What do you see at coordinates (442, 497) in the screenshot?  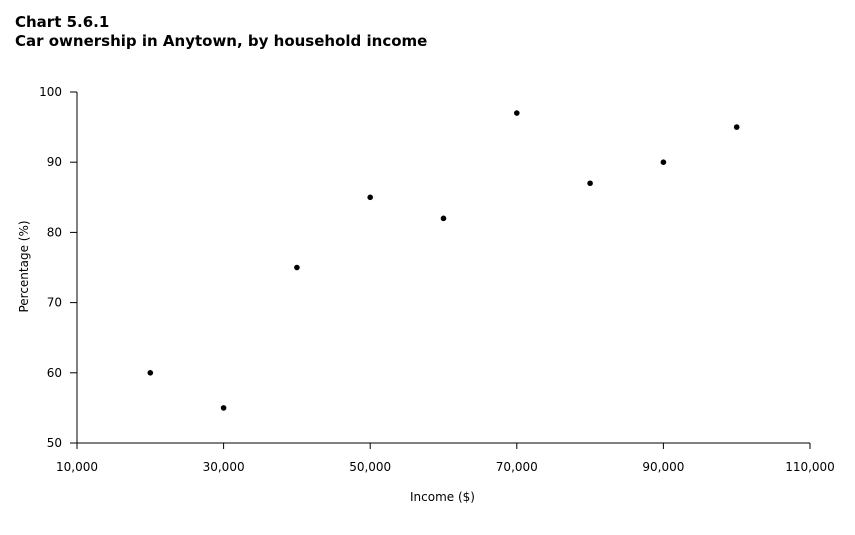 I see `x-axis-label: Income ($)` at bounding box center [442, 497].